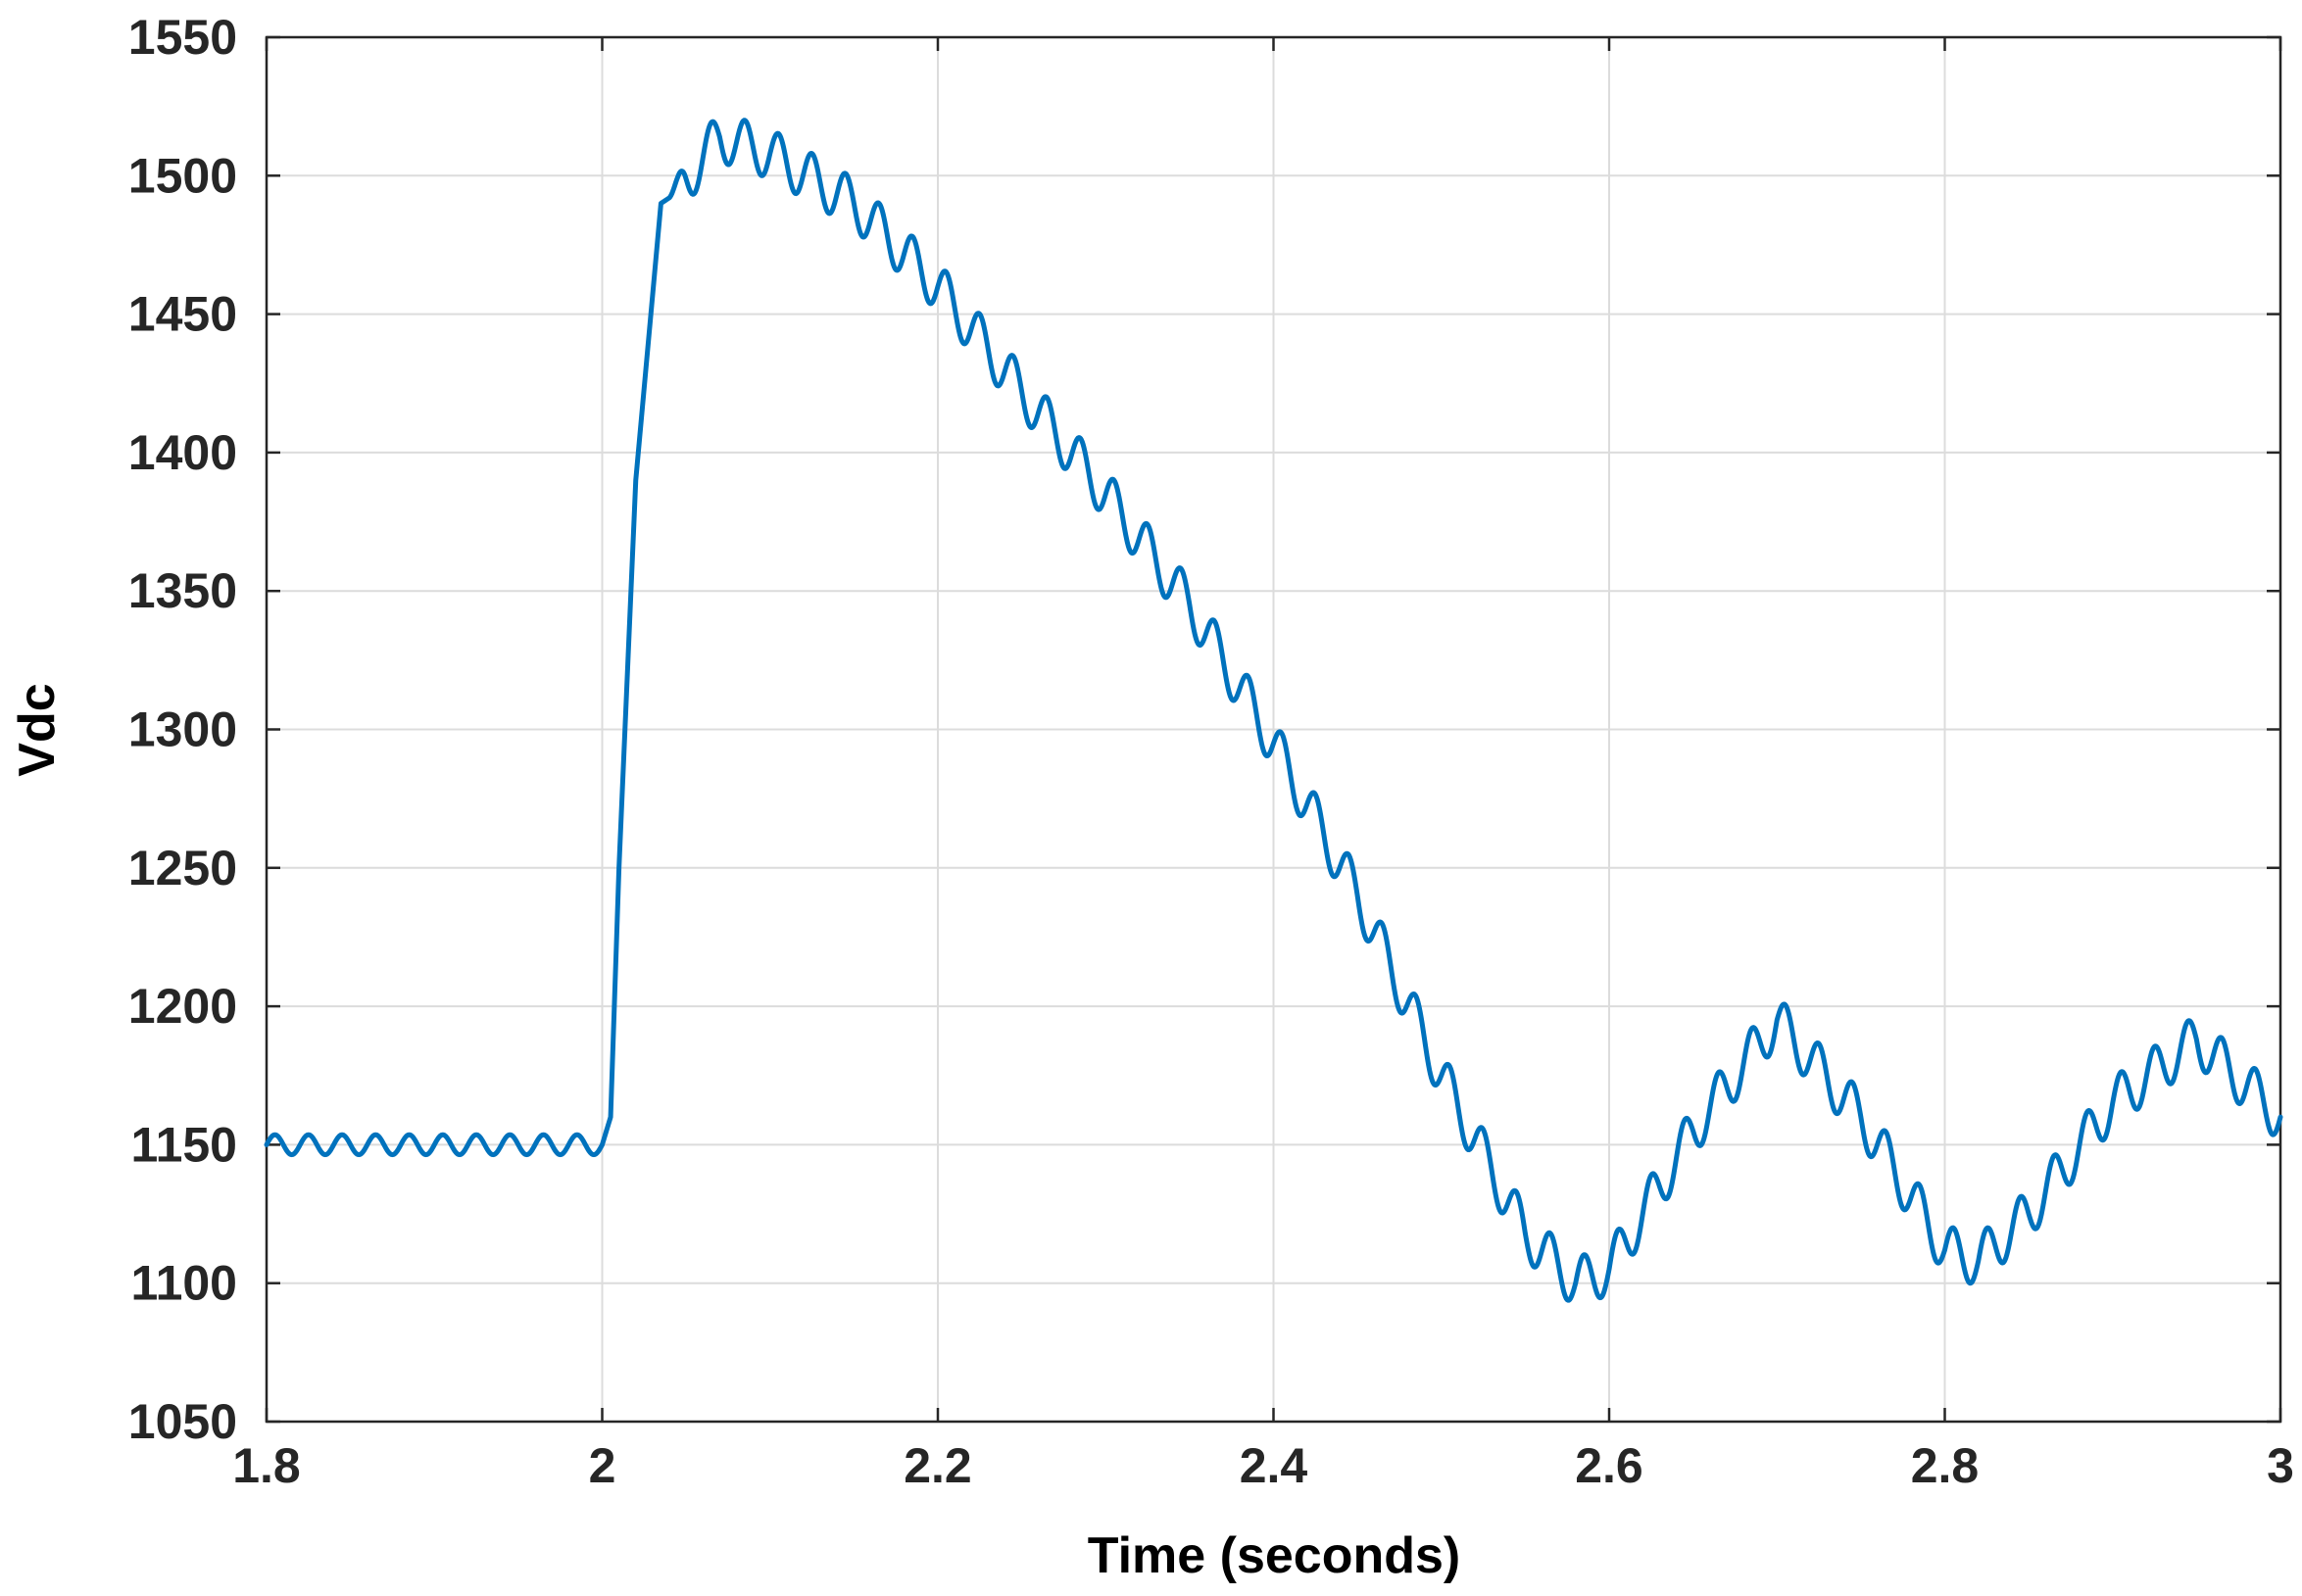 The height and width of the screenshot is (1596, 2302). What do you see at coordinates (184, 1283) in the screenshot?
I see `y-tick-label: 1100` at bounding box center [184, 1283].